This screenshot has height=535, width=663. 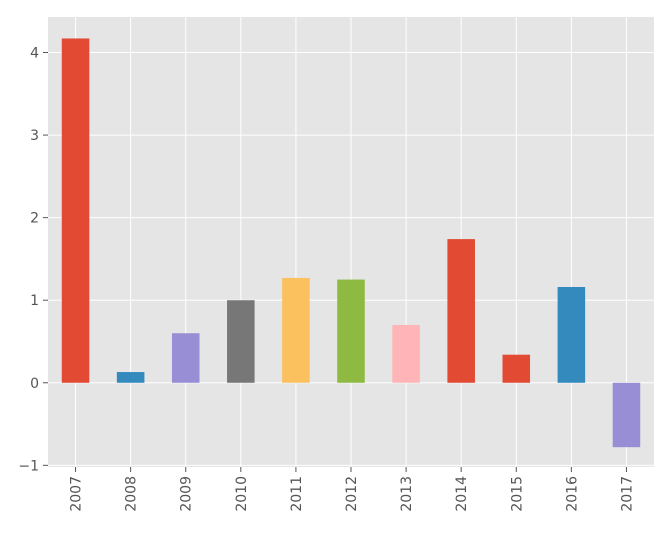 What do you see at coordinates (352, 494) in the screenshot?
I see `x-tick-label: 2012` at bounding box center [352, 494].